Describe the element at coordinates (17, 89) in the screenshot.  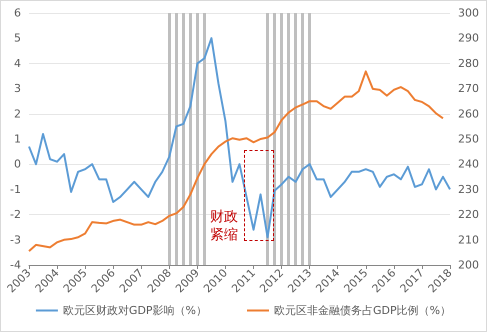
I see `y-tick-label: 3` at that location.